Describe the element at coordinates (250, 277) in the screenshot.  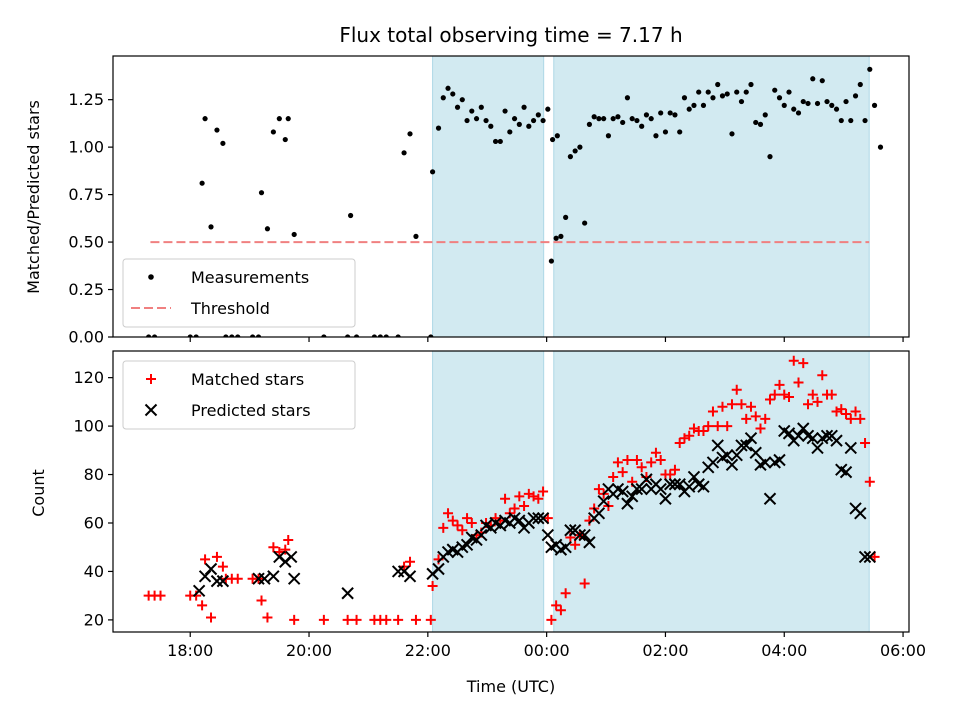
I see `legend-label: Measurements` at that location.